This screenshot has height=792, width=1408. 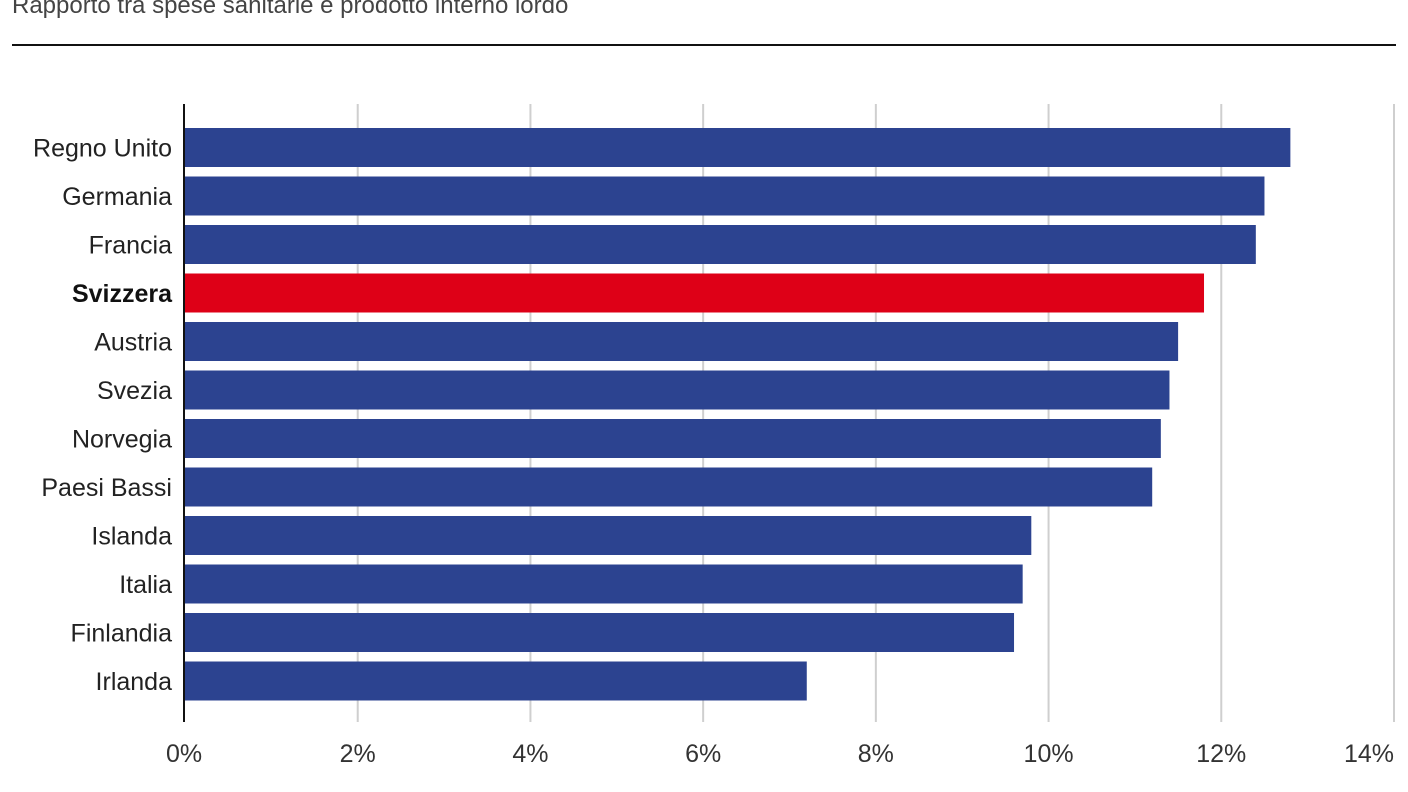 What do you see at coordinates (134, 682) in the screenshot?
I see `category-label: Irlanda` at bounding box center [134, 682].